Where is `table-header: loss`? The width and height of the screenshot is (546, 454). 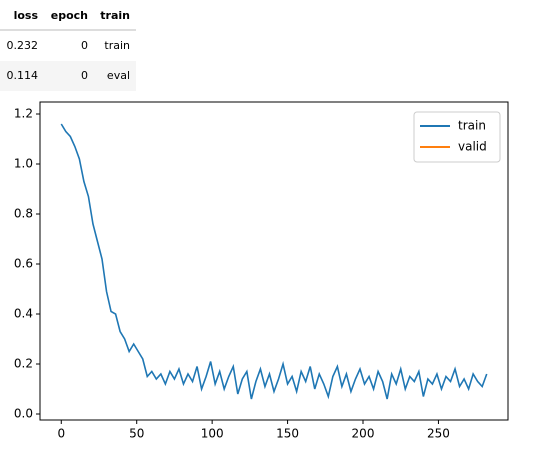 table-header: loss is located at coordinates (26, 15).